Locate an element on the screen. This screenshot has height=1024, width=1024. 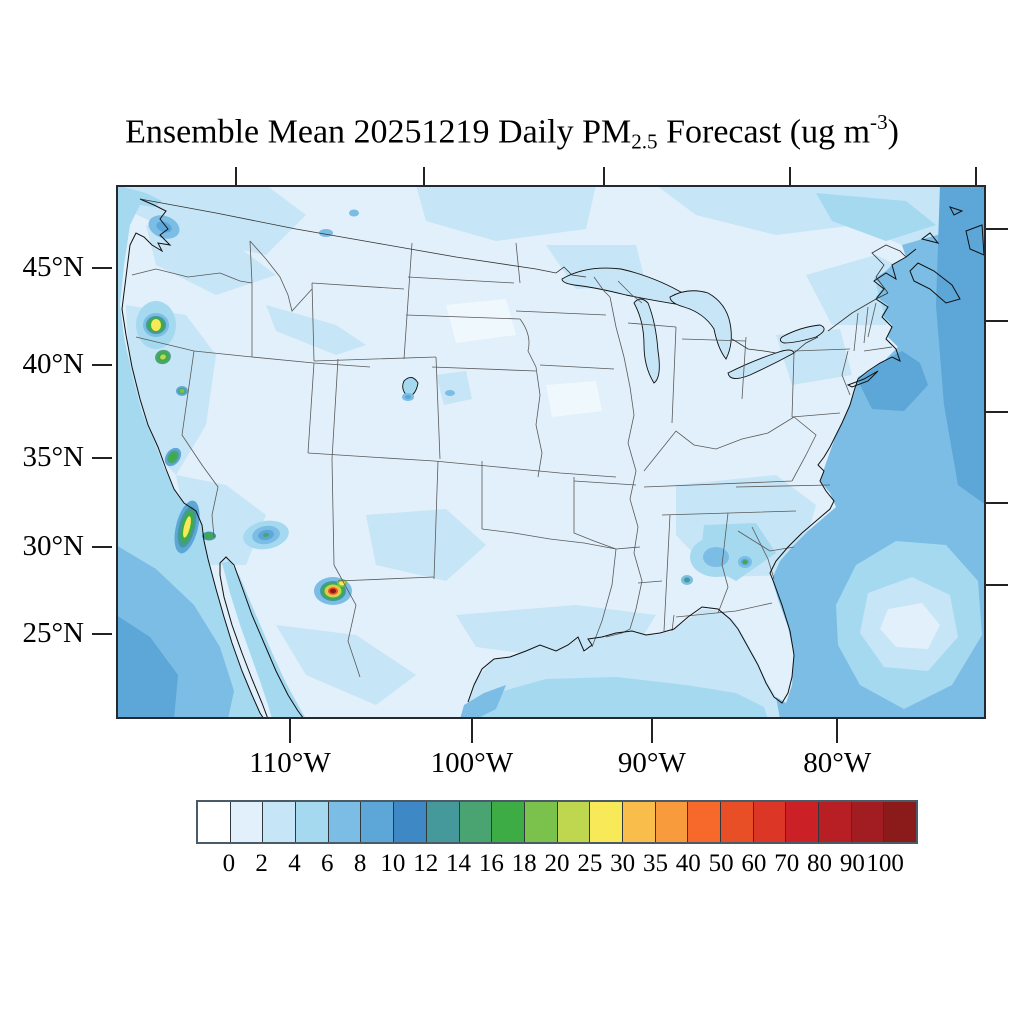
colorbar-tick-label: 20 is located at coordinates (557, 863).